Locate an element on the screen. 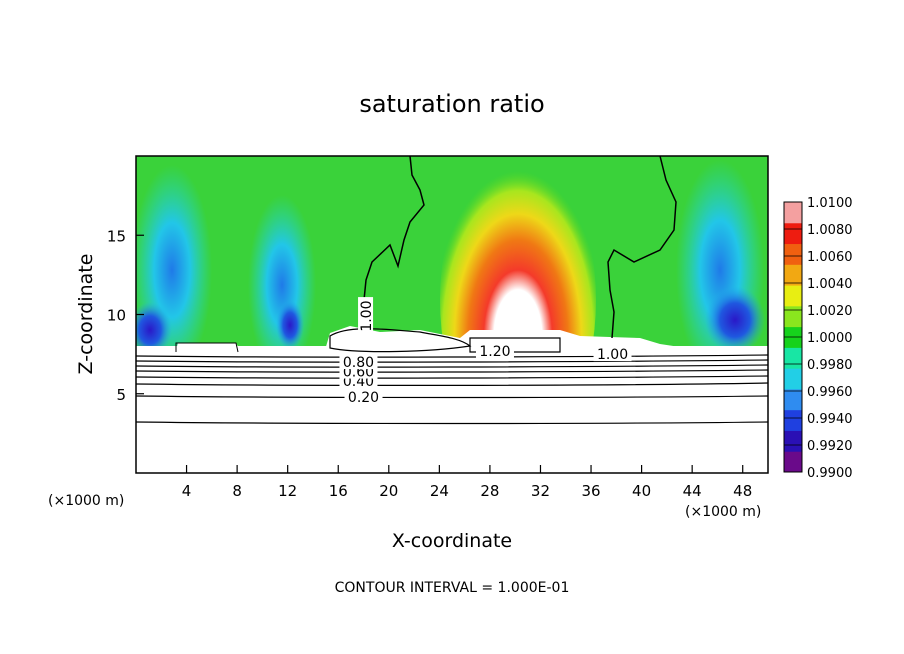 This screenshot has height=654, width=904. contour-label: 0.80 is located at coordinates (358, 363).